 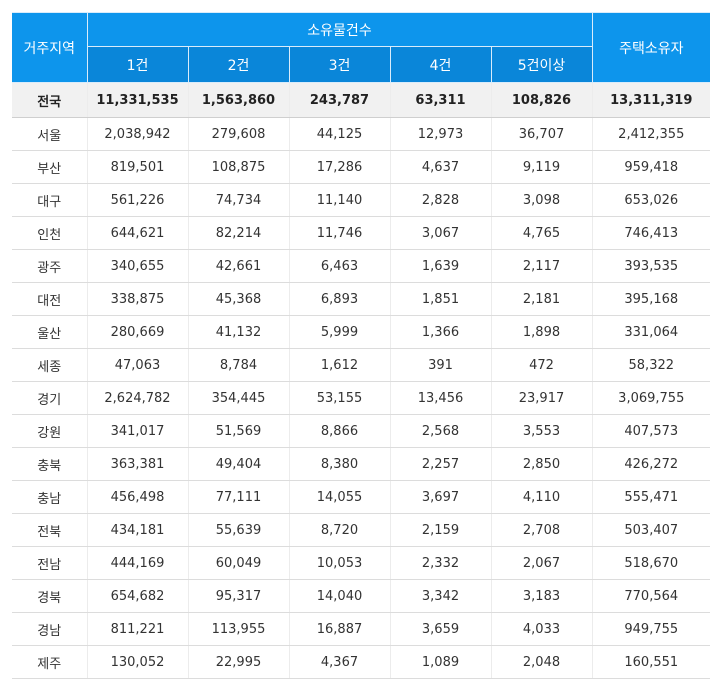 I want to click on header-count-5-plus: 5건이상, so click(x=541, y=64).